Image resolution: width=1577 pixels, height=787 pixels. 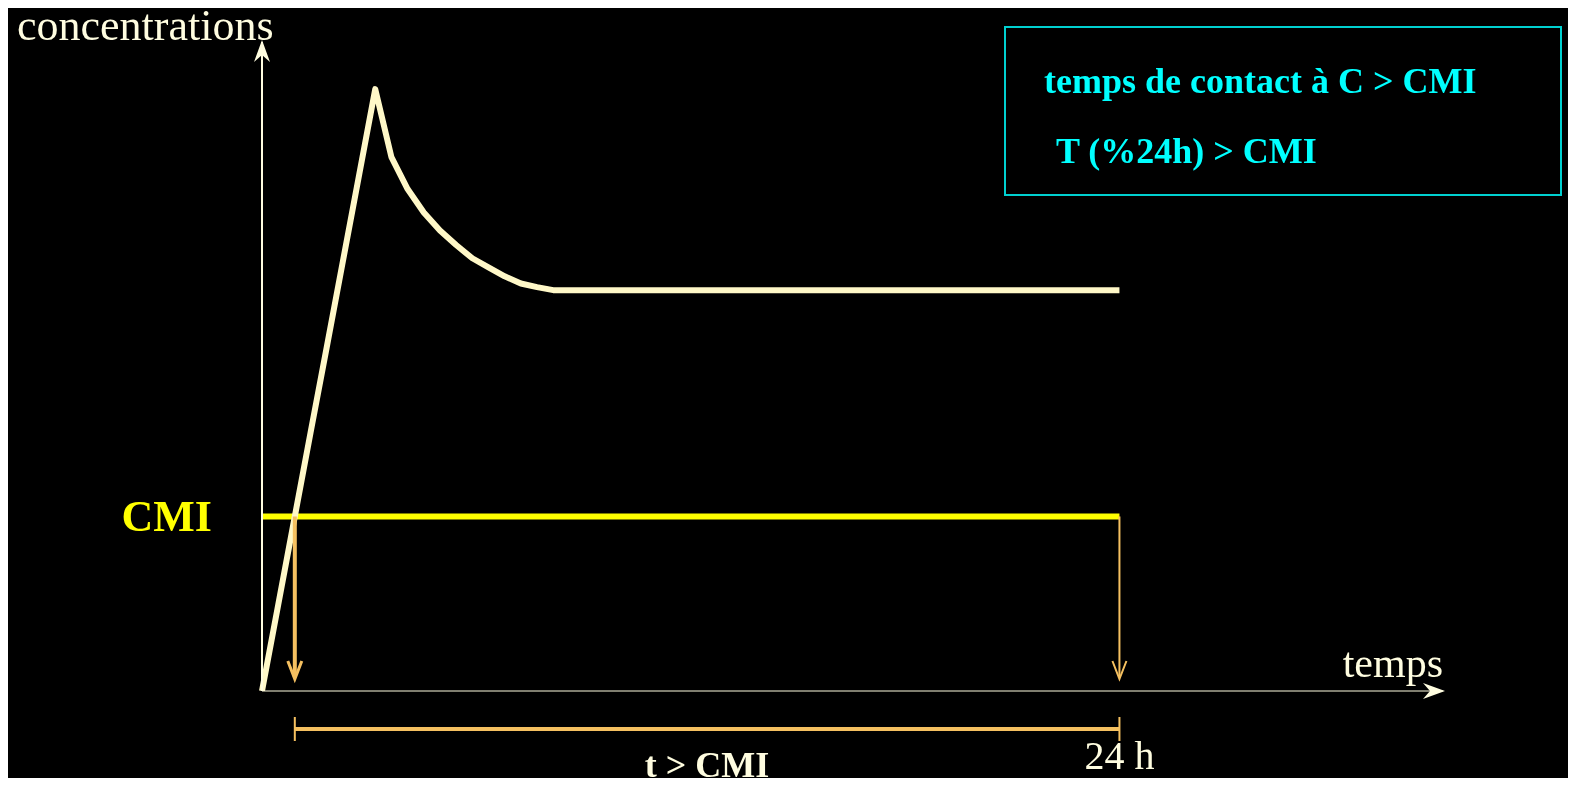 I want to click on text: 24 h, so click(x=1119, y=755).